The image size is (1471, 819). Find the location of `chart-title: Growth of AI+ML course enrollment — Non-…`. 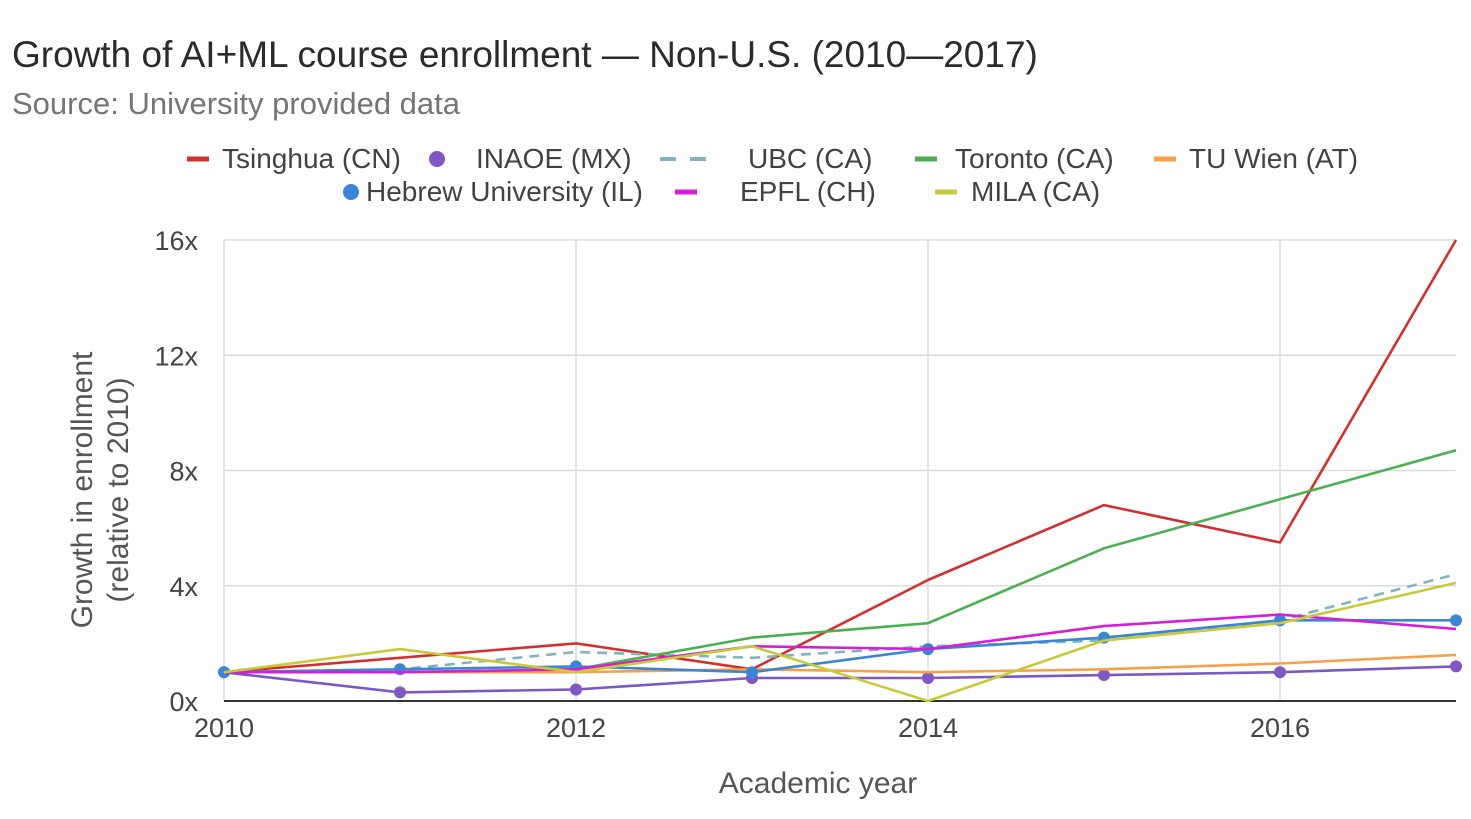

chart-title: Growth of AI+ML course enrollment — Non-… is located at coordinates (525, 54).